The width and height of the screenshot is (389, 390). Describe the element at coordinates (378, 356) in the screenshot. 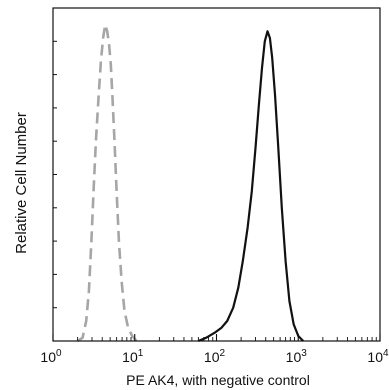

I see `x-tick-label: 10⁴` at that location.